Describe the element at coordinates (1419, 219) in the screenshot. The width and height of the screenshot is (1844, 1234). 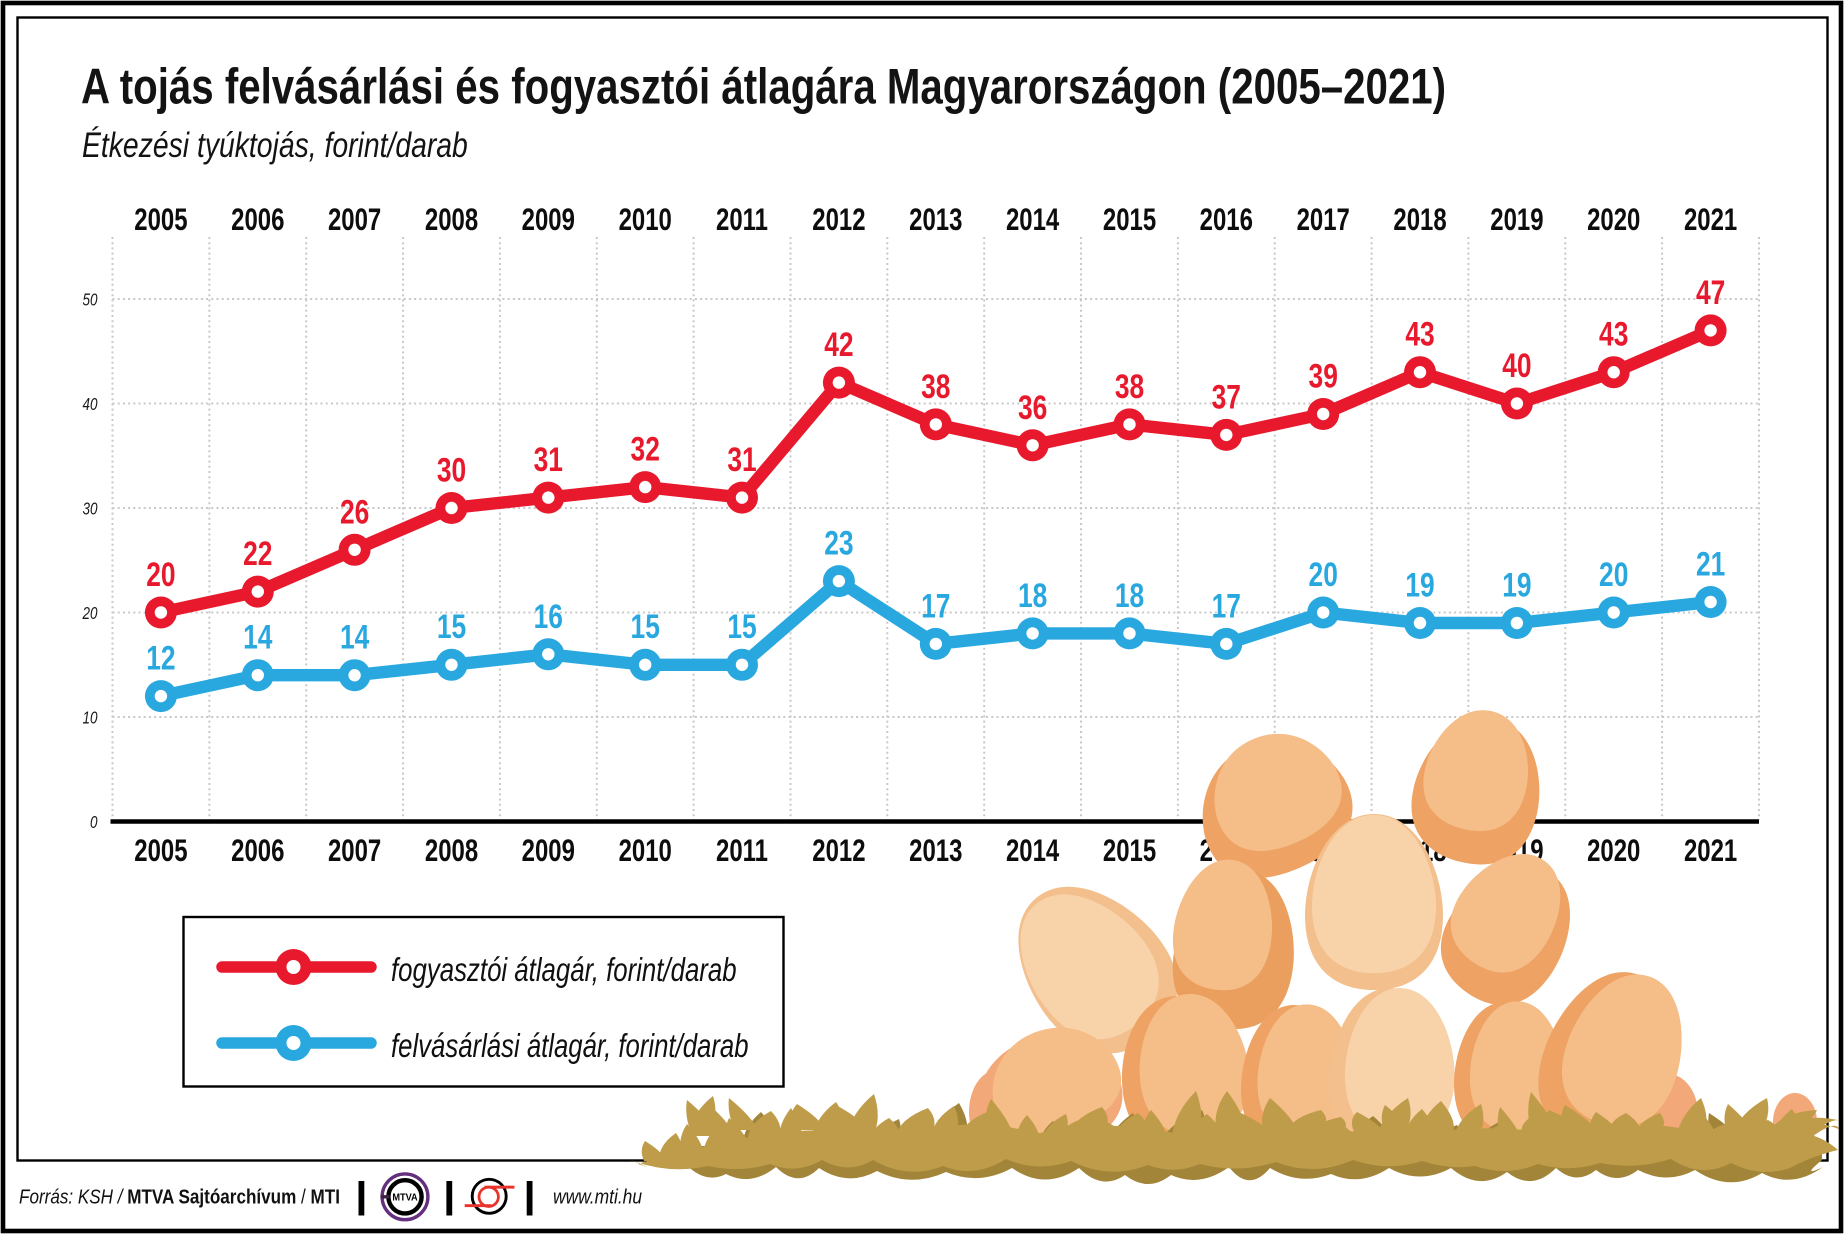
I see `svg-text: 2018` at that location.